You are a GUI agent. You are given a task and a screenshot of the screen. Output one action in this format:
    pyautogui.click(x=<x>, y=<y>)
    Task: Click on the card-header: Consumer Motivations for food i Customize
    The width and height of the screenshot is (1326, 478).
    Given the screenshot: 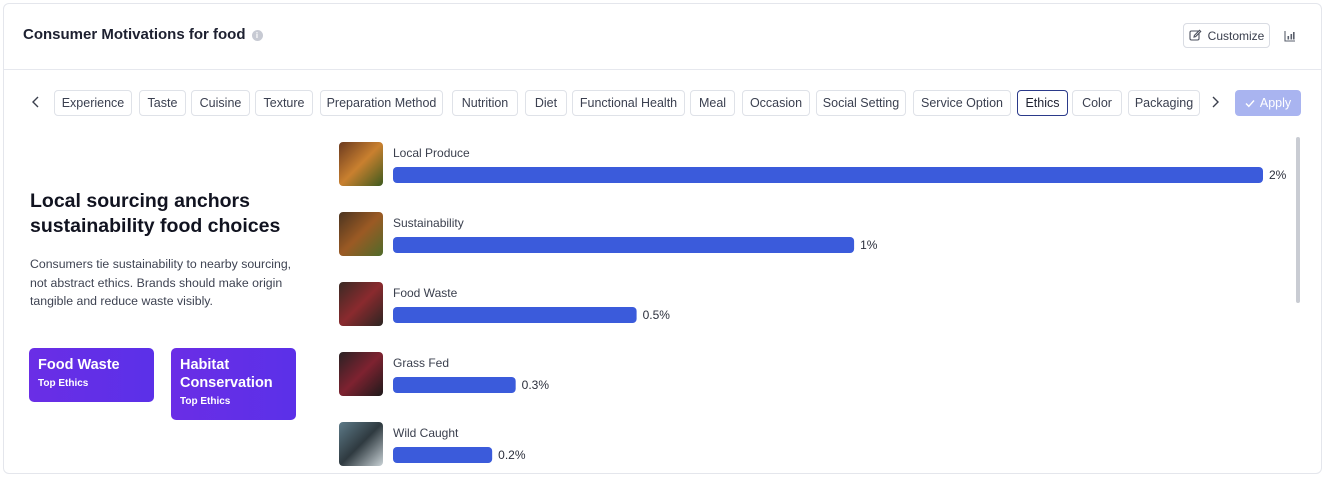 What is the action you would take?
    pyautogui.click(x=662, y=37)
    